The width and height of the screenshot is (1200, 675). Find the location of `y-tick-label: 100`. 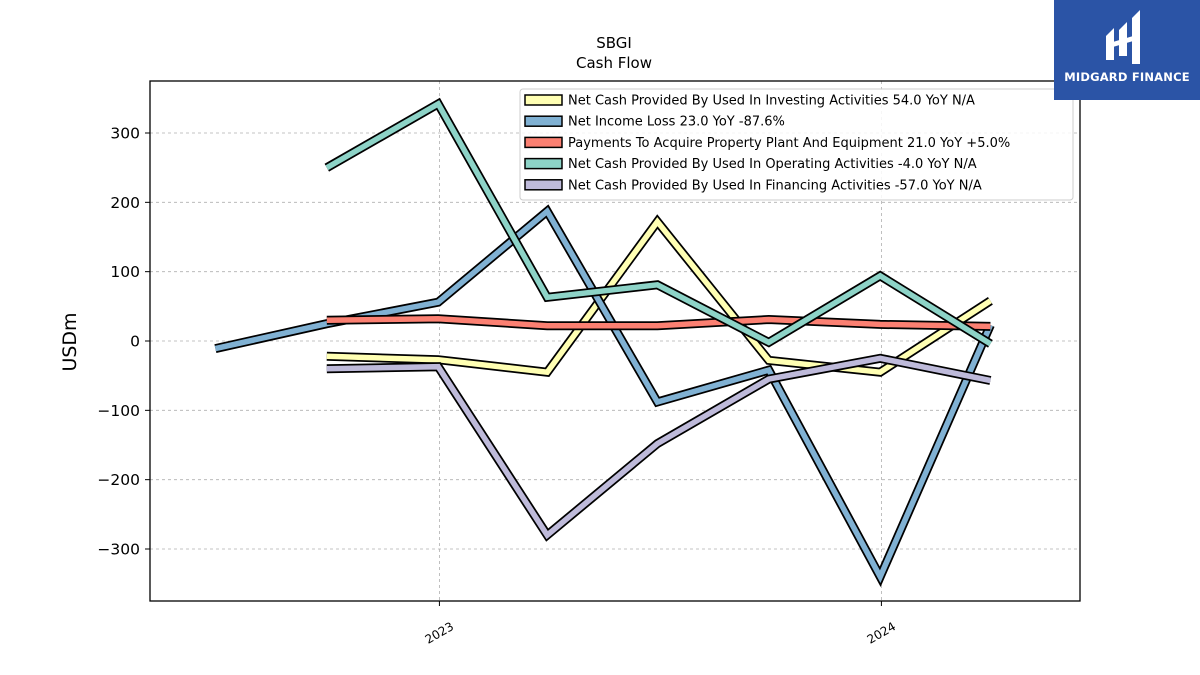

y-tick-label: 100 is located at coordinates (125, 272).